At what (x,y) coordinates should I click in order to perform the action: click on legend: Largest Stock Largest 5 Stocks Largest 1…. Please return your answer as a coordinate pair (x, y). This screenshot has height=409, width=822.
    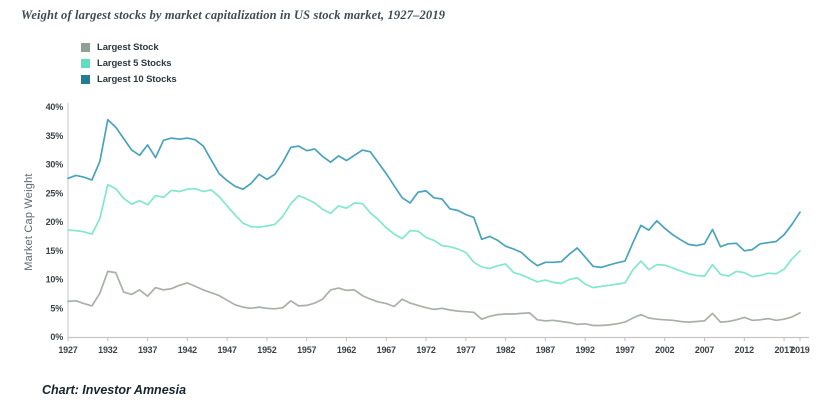
    Looking at the image, I should click on (129, 63).